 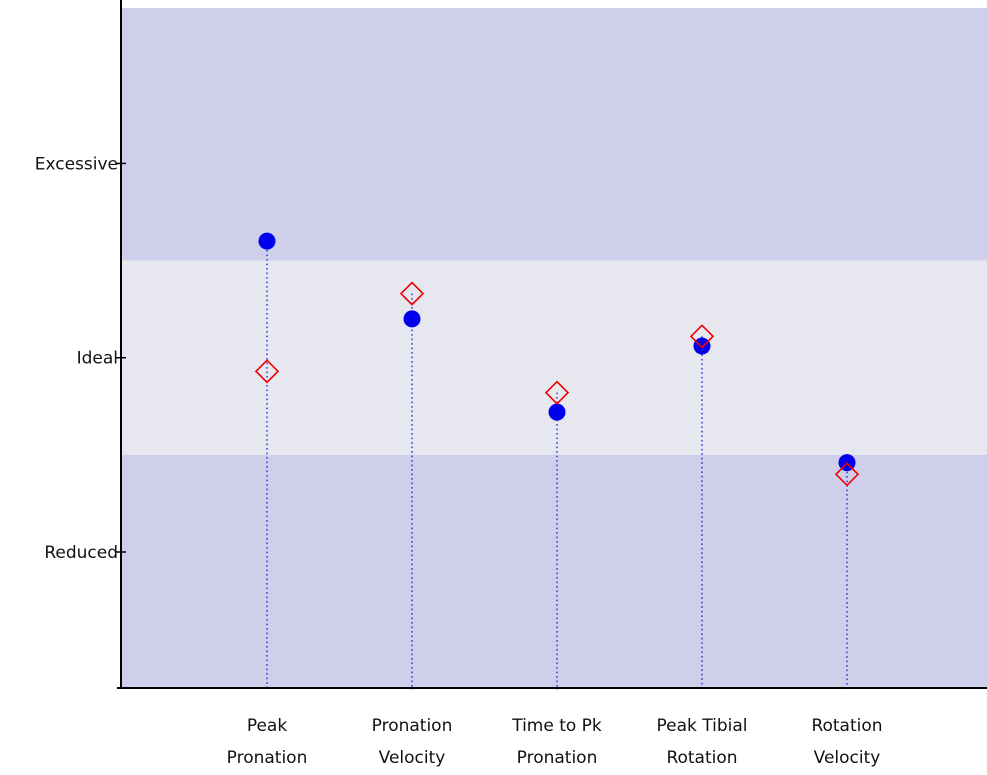 I want to click on x-tick-label-0: Peak Pronation, so click(x=267, y=742).